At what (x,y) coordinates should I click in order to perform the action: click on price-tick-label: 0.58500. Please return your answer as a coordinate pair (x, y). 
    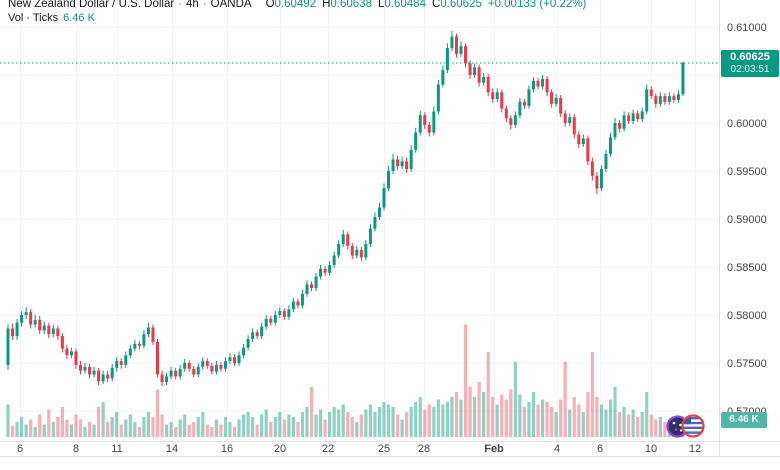
    Looking at the image, I should click on (747, 268).